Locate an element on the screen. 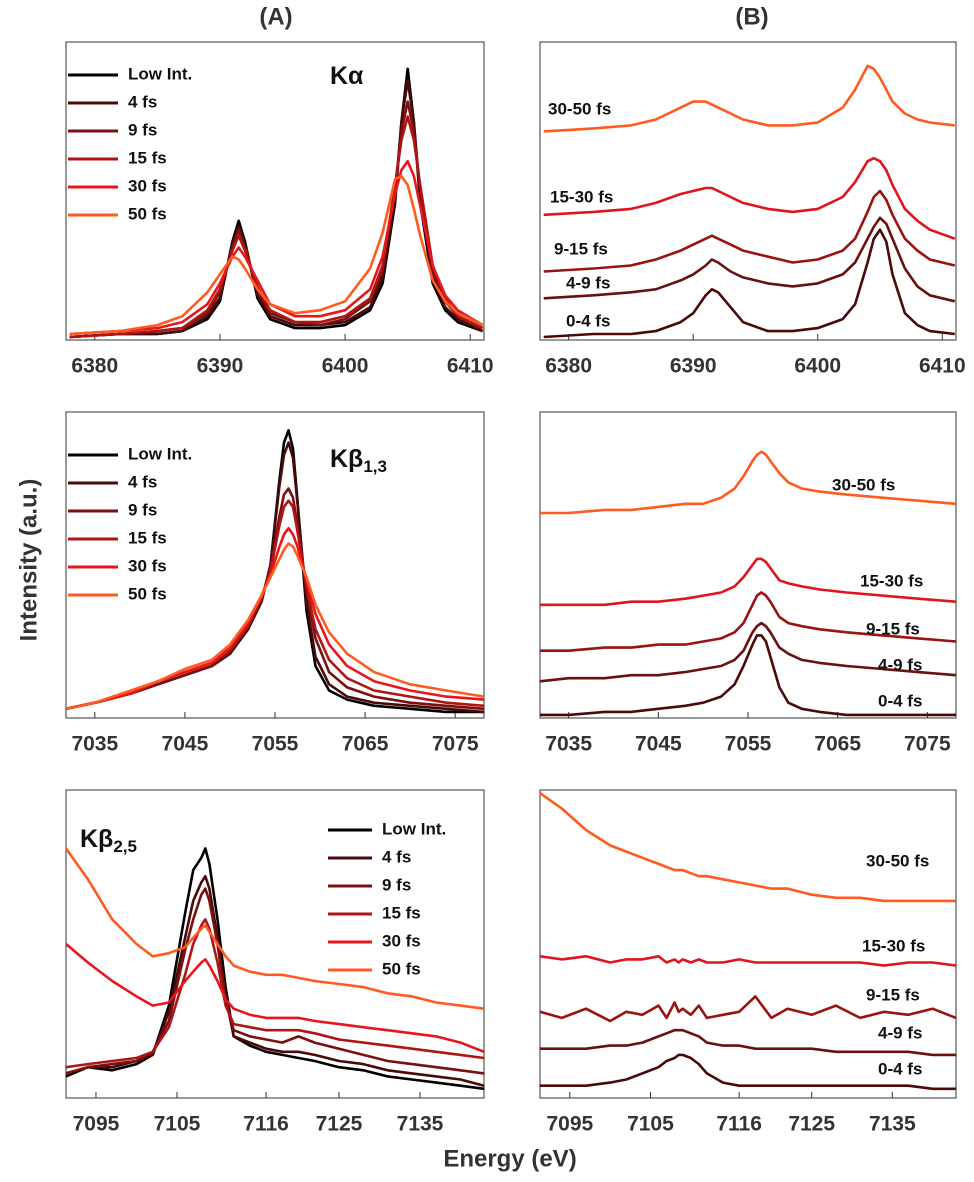 Image resolution: width=974 pixels, height=1182 pixels. annotation: Kβ2,5 is located at coordinates (108, 841).